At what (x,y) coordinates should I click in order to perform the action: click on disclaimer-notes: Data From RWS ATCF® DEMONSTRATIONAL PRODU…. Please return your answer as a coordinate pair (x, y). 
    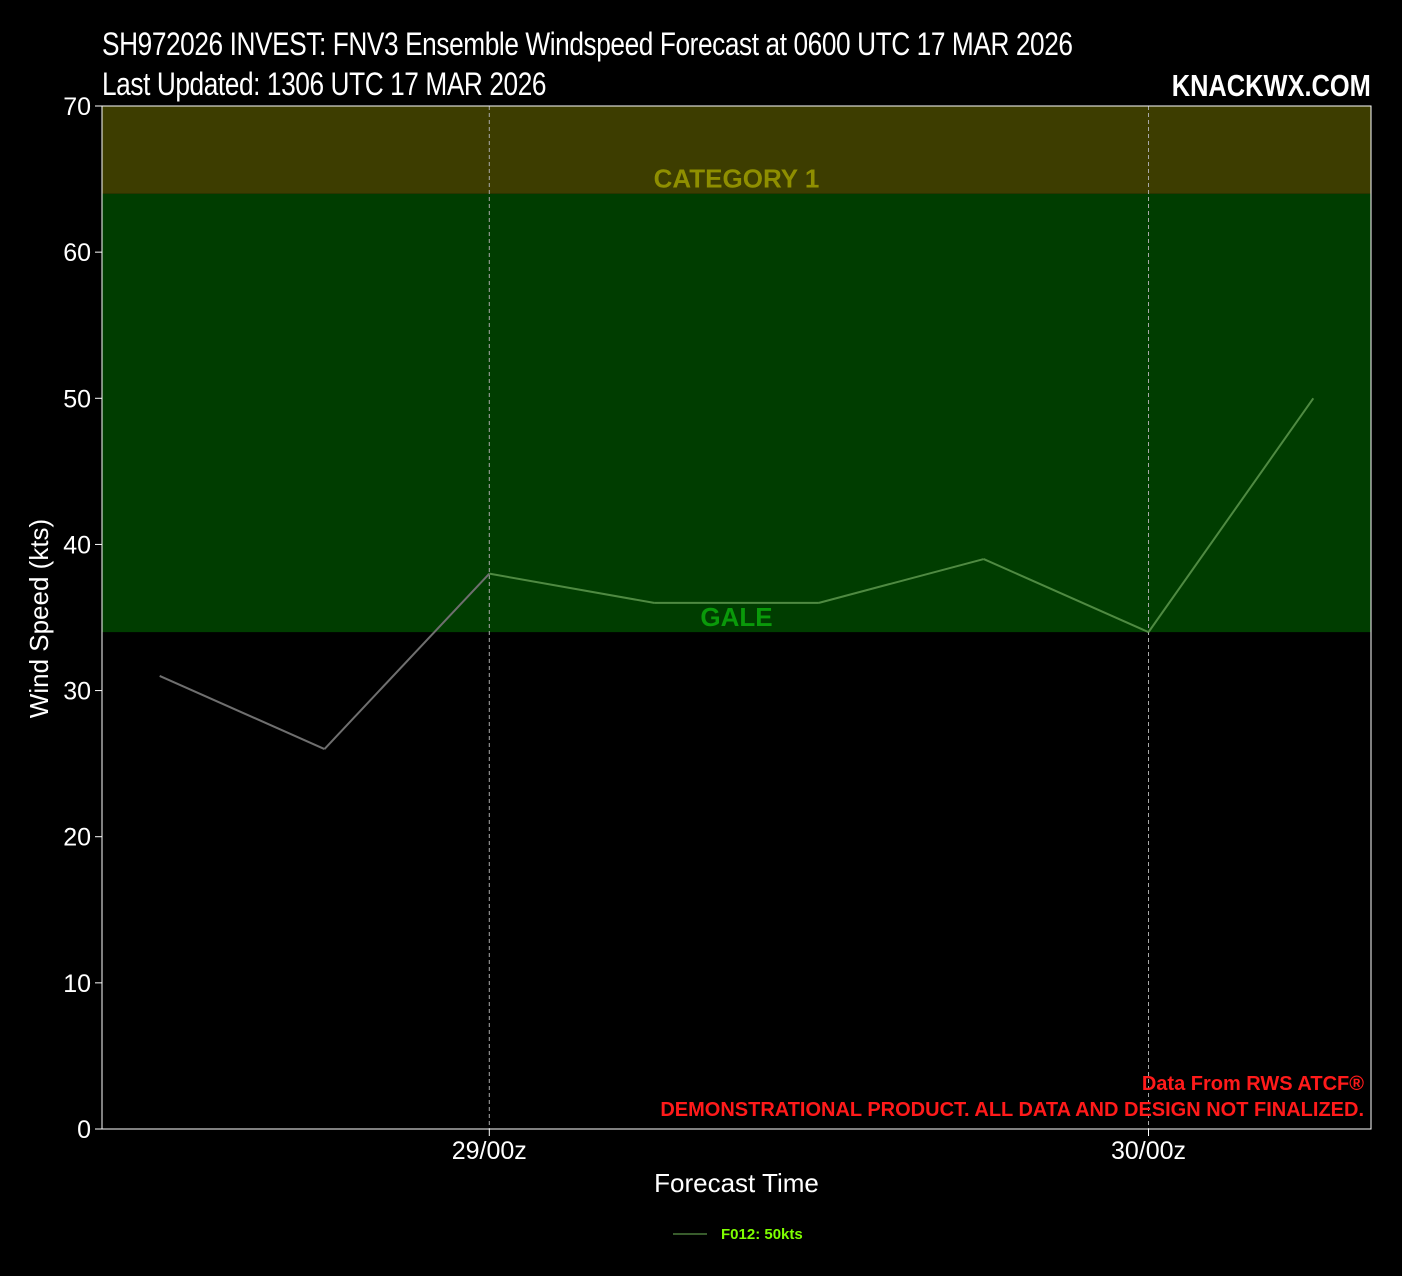
    Looking at the image, I should click on (1012, 1097).